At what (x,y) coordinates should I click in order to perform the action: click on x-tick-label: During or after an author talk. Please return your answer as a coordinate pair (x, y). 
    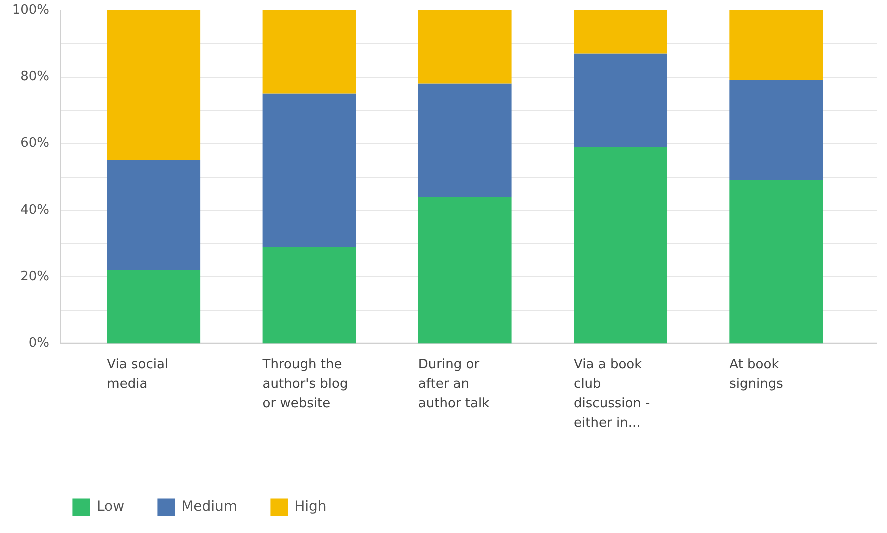
    Looking at the image, I should click on (454, 385).